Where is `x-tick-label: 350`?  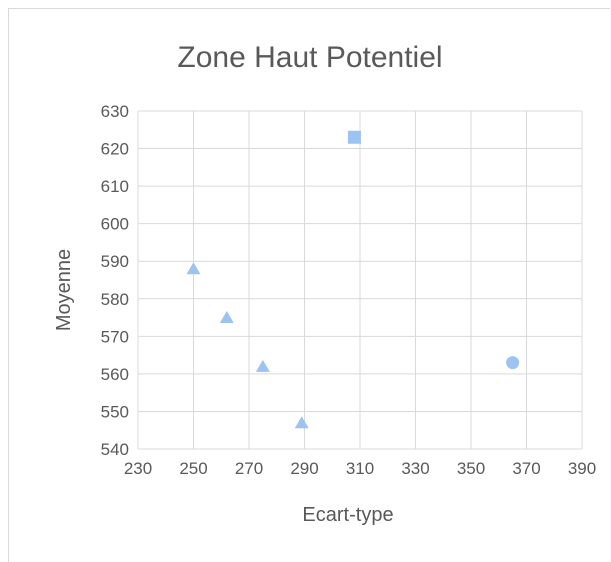
x-tick-label: 350 is located at coordinates (471, 468).